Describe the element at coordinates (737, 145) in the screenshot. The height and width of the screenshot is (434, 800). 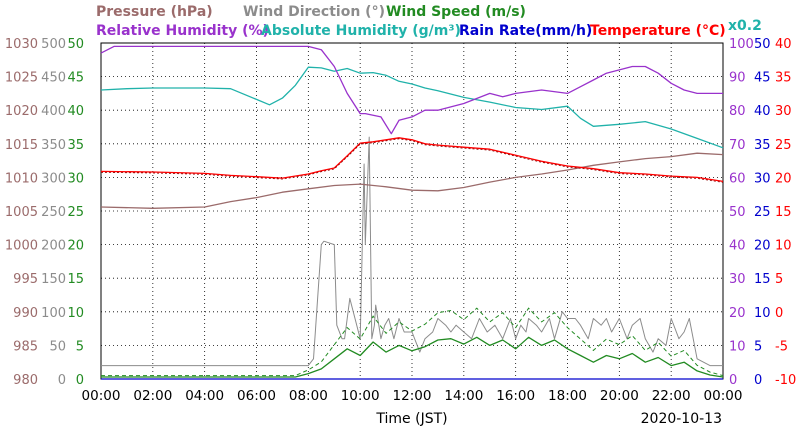
I see `y-tick-rel-hum: 70` at that location.